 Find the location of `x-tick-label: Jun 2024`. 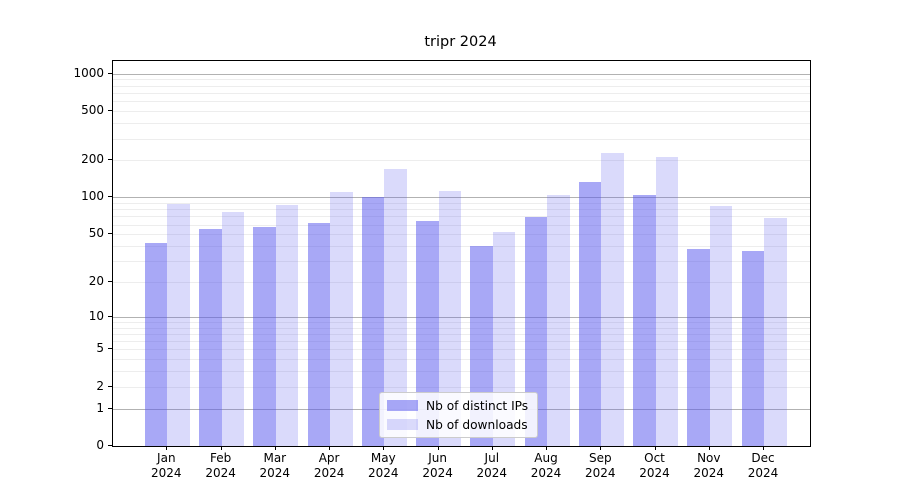

x-tick-label: Jun 2024 is located at coordinates (437, 465).